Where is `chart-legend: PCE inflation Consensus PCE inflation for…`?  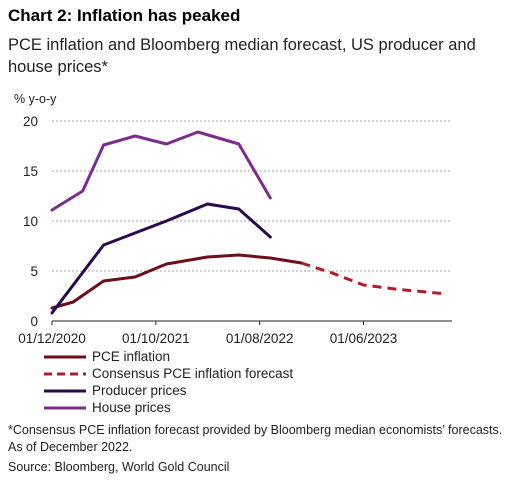
chart-legend: PCE inflation Consensus PCE inflation for… is located at coordinates (167, 382).